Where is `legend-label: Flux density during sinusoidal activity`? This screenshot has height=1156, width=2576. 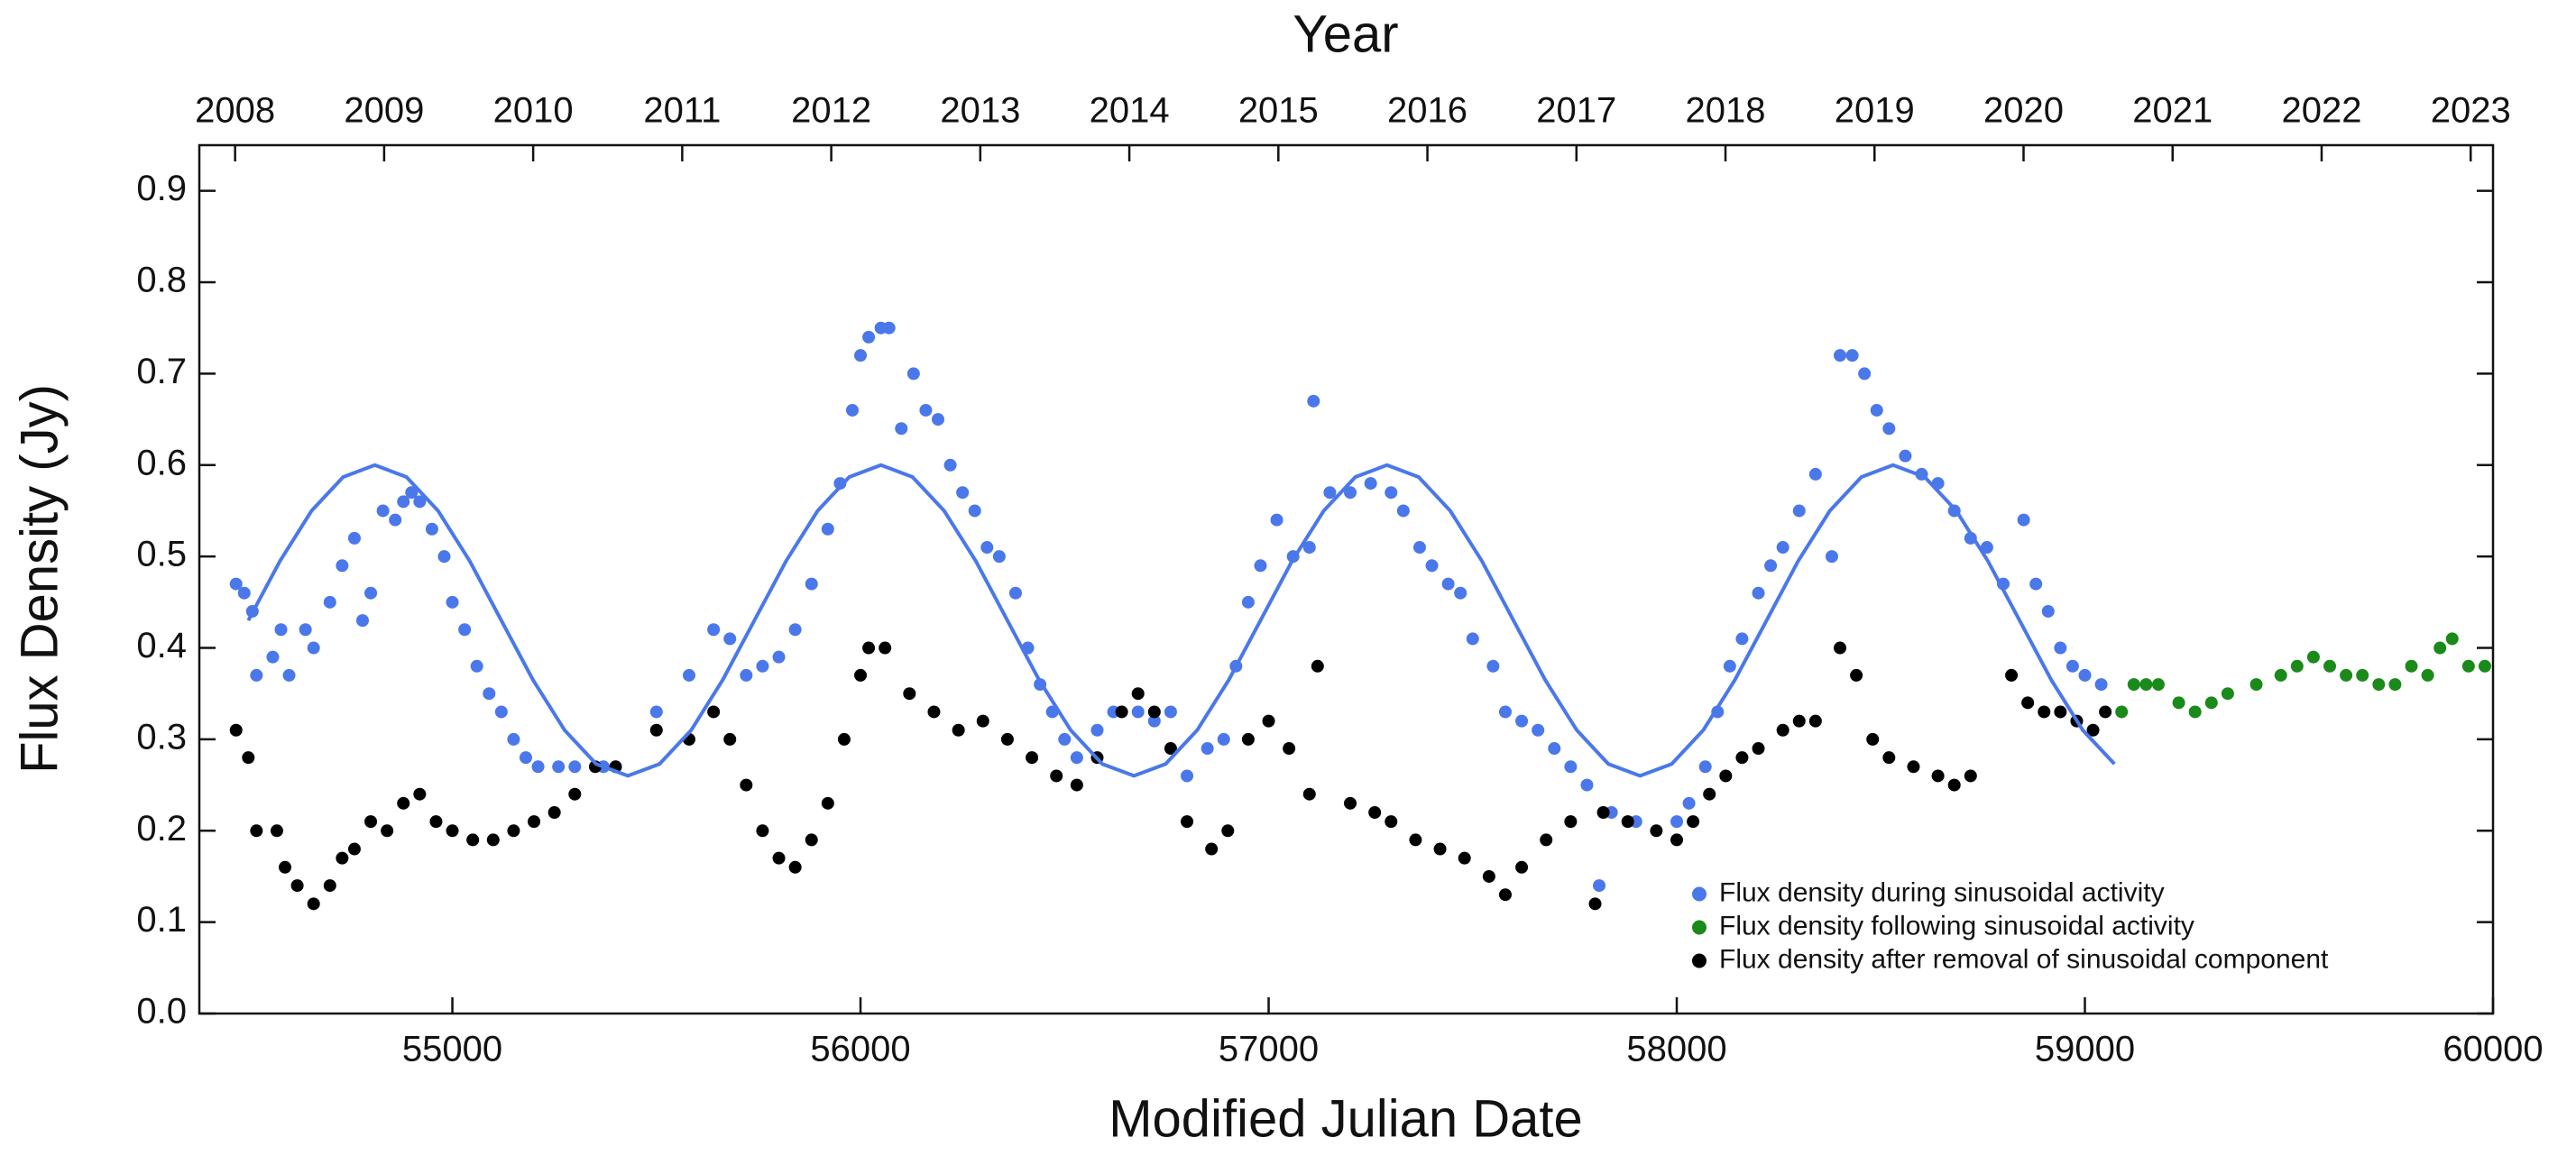 legend-label: Flux density during sinusoidal activity is located at coordinates (1942, 892).